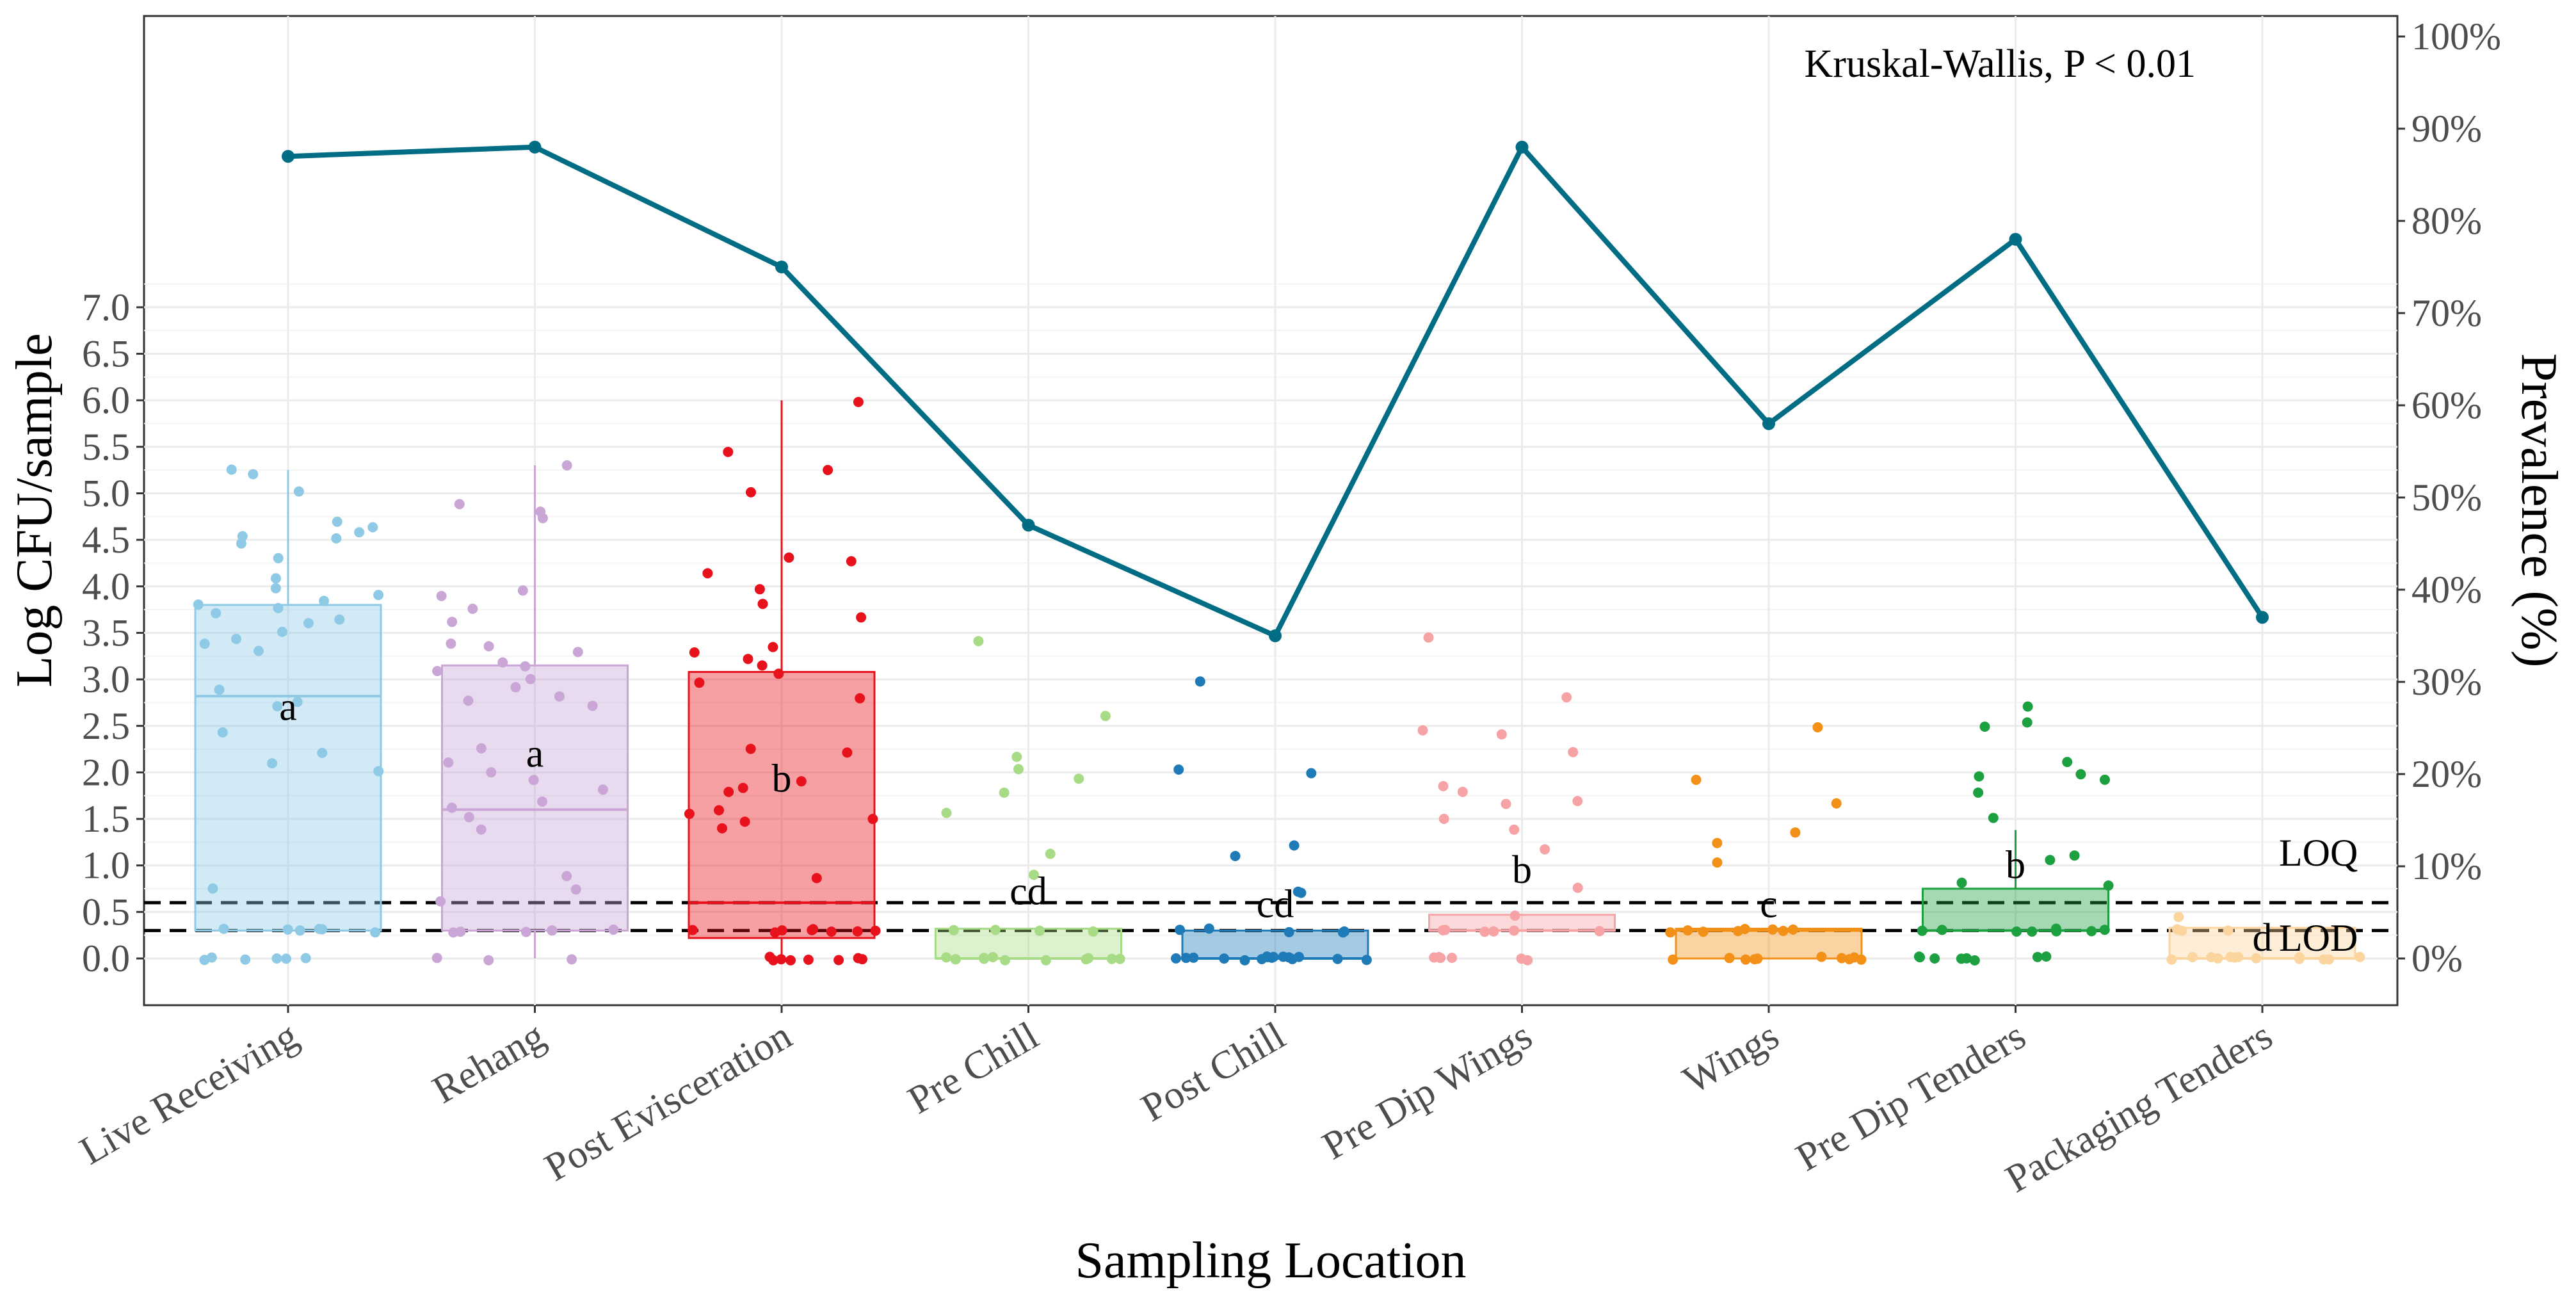 The width and height of the screenshot is (2576, 1301). I want to click on x-tick-label: Post Chill, so click(1213, 1072).